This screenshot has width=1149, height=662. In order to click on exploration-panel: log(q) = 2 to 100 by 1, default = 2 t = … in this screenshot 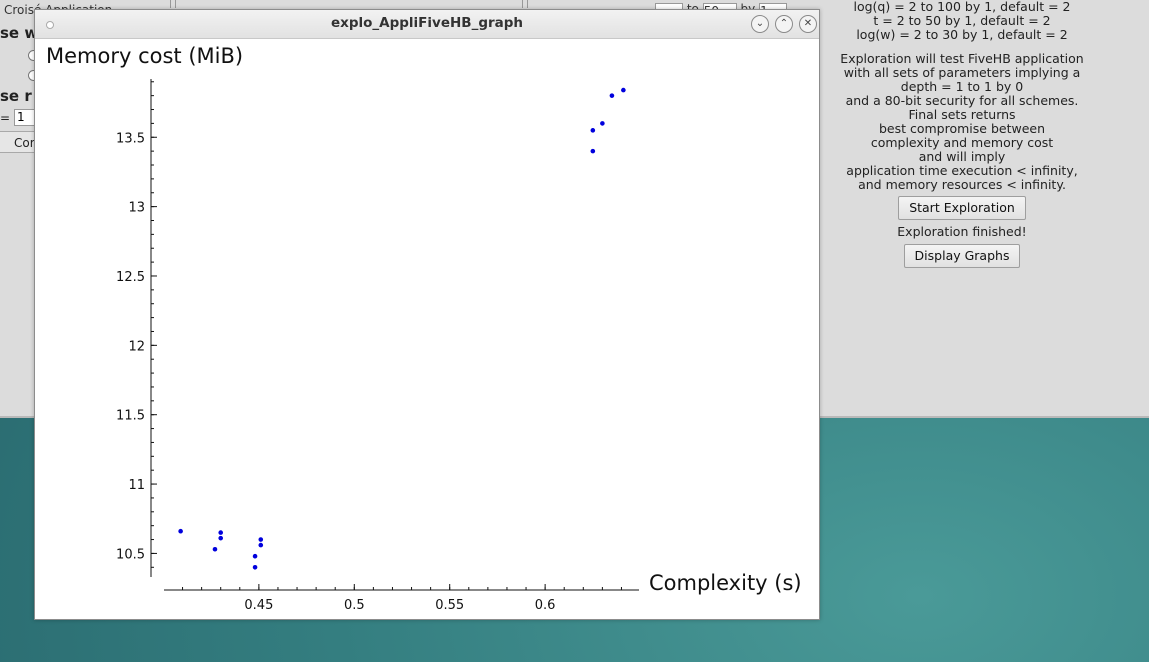, I will do `click(962, 134)`.